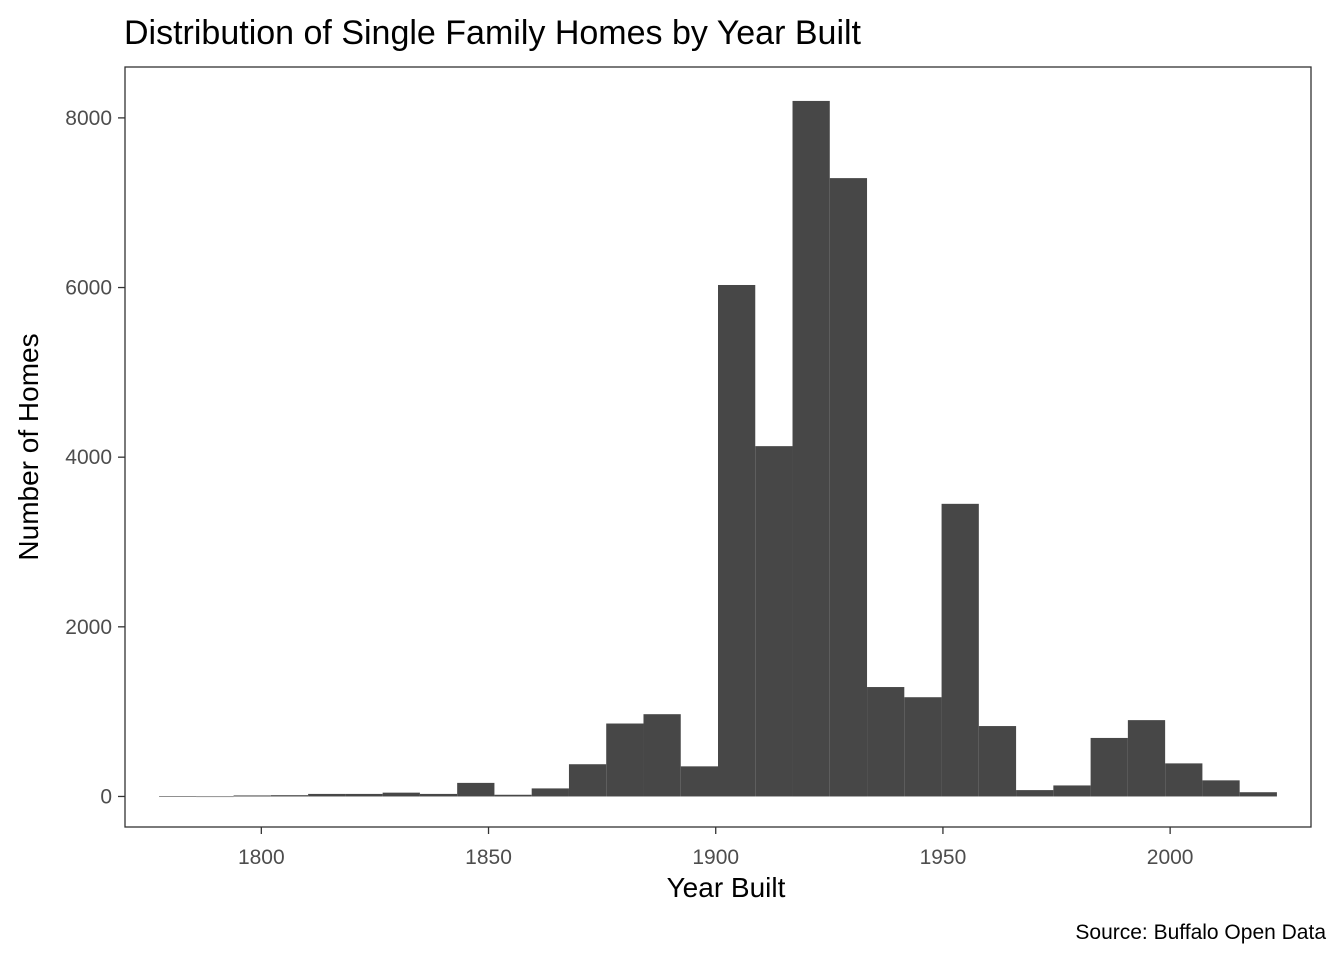 The image size is (1344, 960). Describe the element at coordinates (88, 627) in the screenshot. I see `y-tick-label-1: 2000` at that location.